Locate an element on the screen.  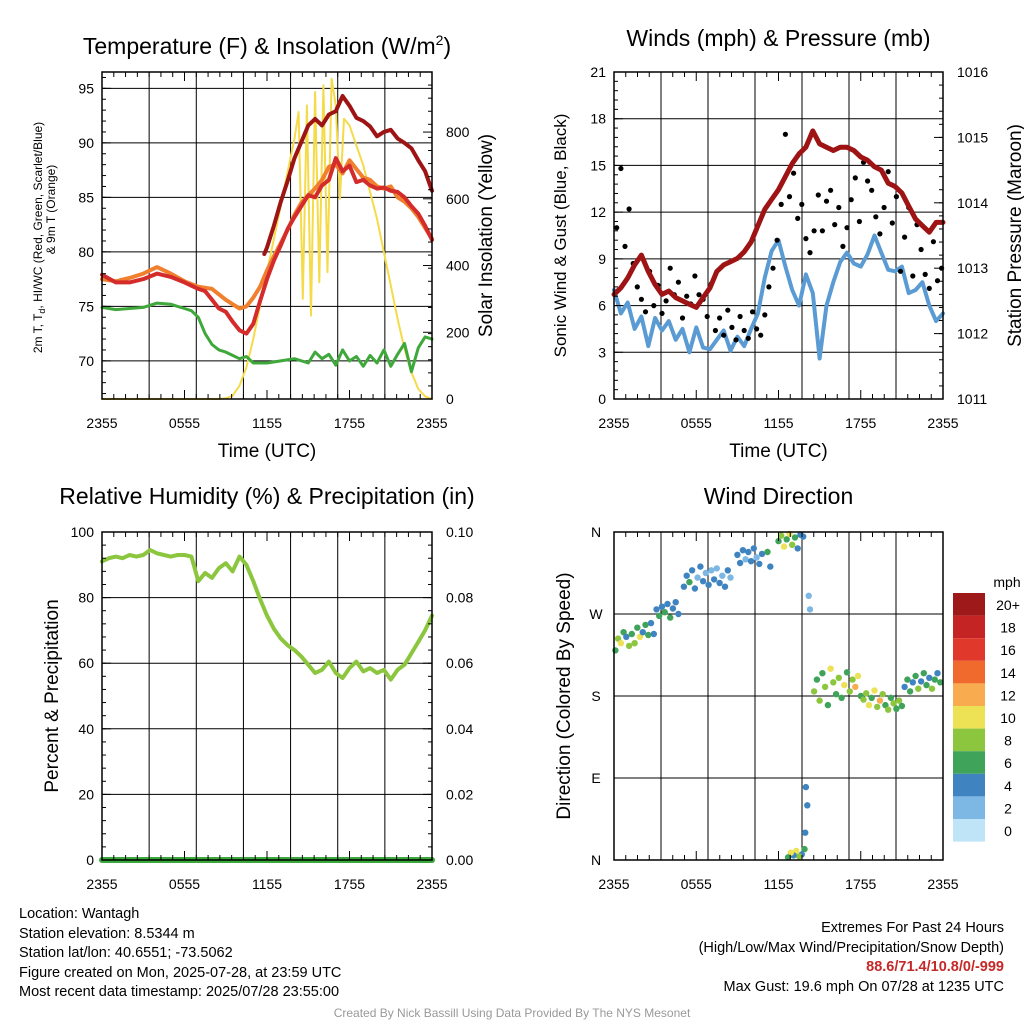
y-tick-label: E is located at coordinates (595, 778).